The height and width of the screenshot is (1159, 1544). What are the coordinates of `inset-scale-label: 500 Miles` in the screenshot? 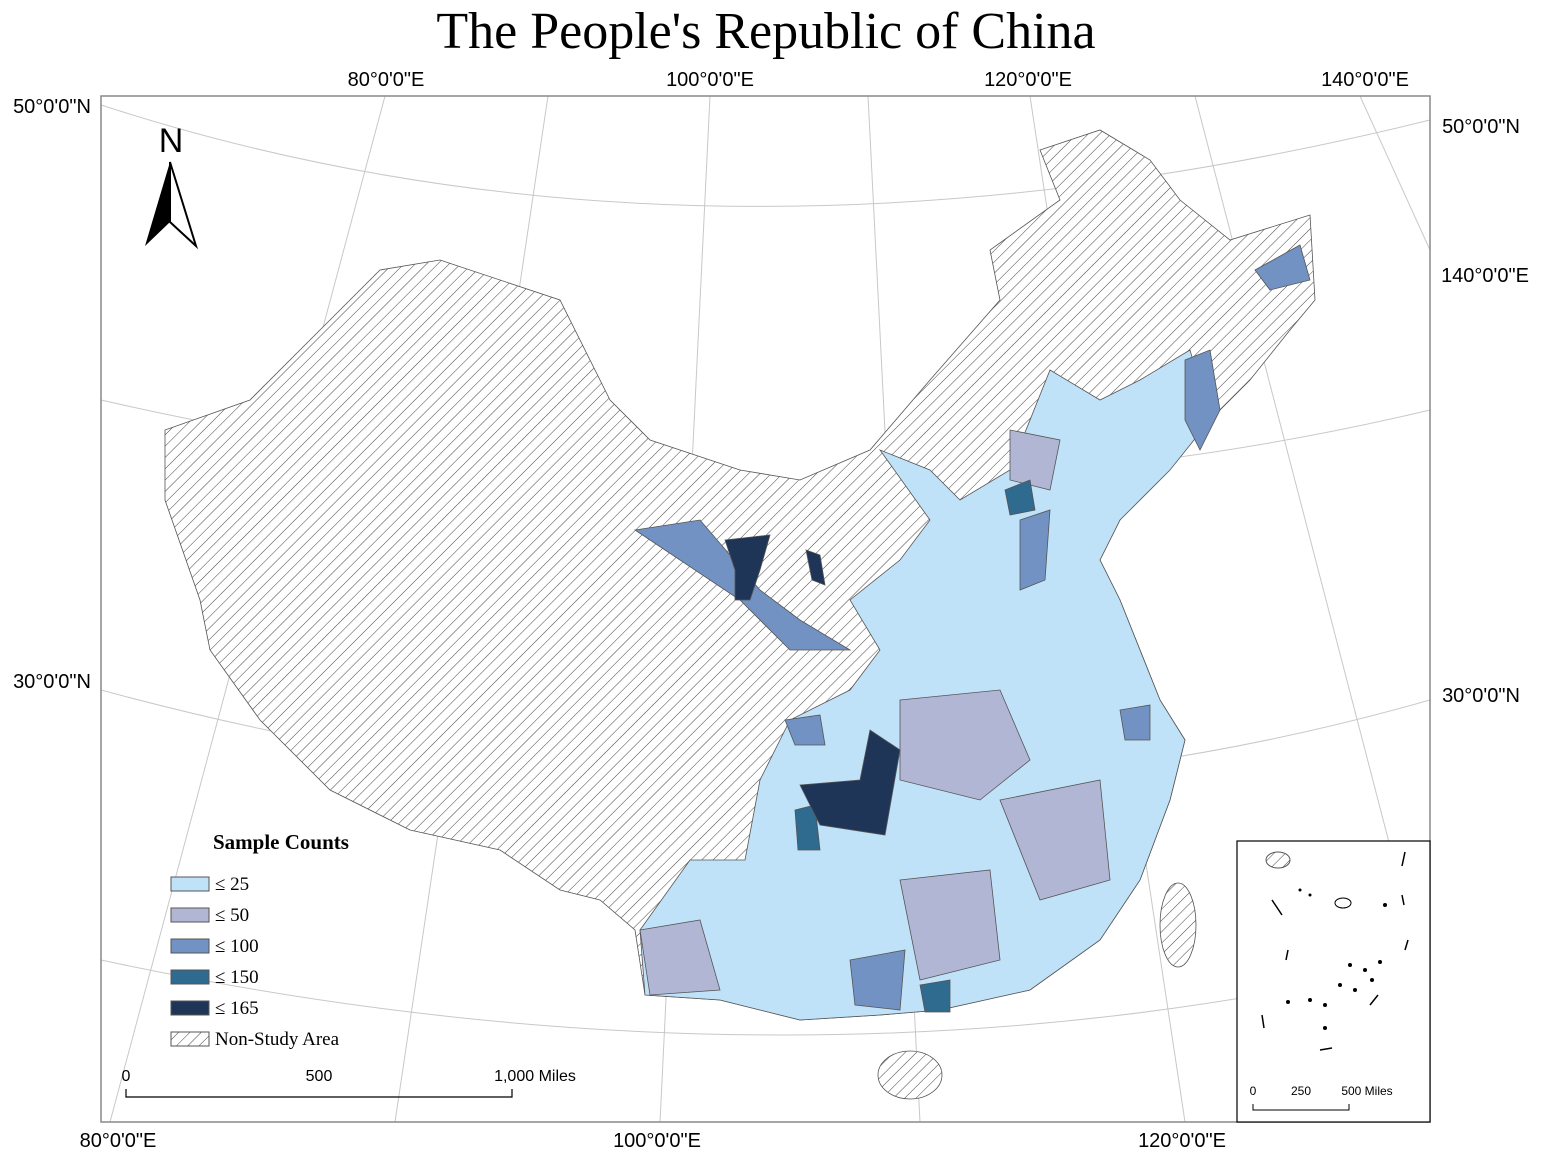 It's located at (1366, 1091).